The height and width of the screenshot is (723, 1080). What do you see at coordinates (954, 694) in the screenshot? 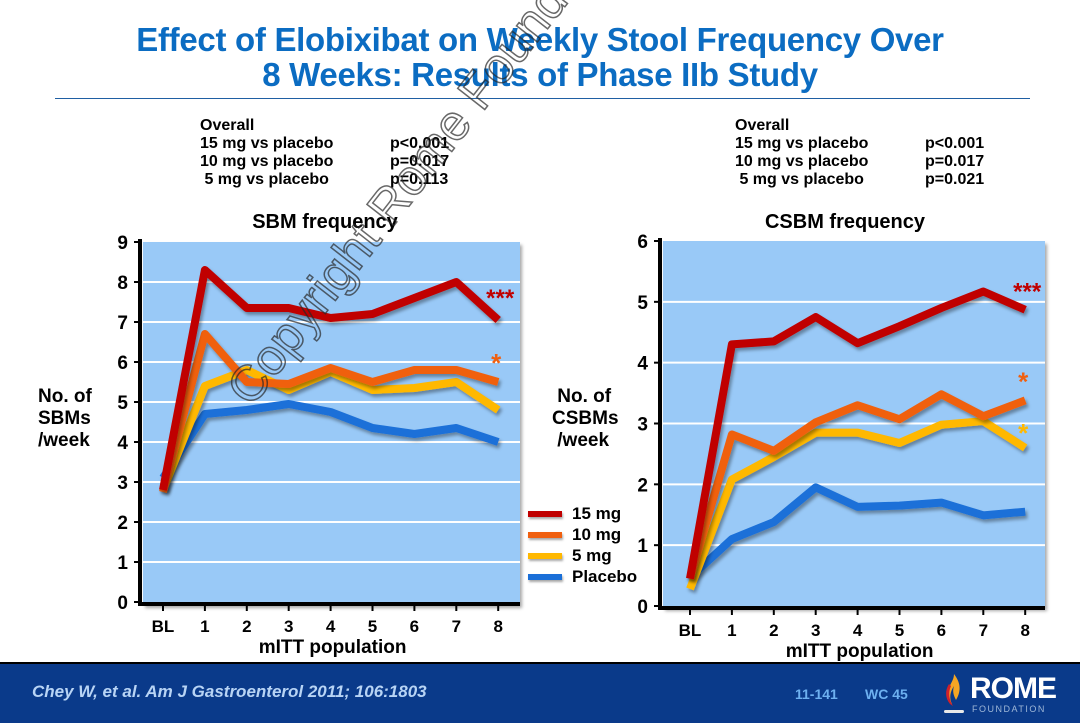
I see `flame-icon` at bounding box center [954, 694].